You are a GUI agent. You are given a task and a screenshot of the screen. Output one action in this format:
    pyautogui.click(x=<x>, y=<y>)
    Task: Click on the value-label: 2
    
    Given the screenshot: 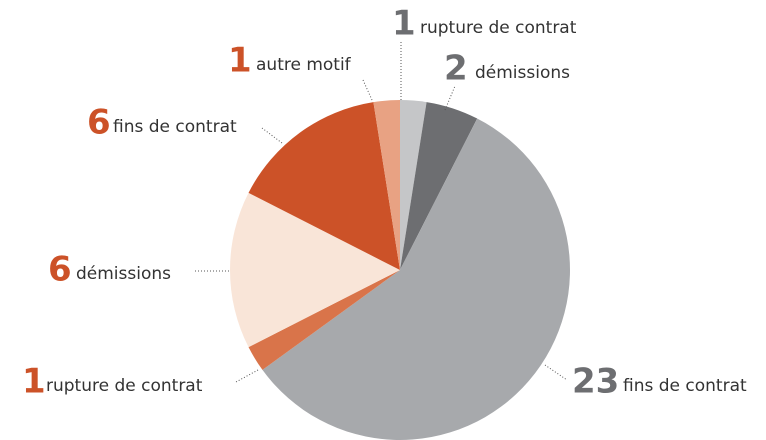 What is the action you would take?
    pyautogui.click(x=456, y=69)
    